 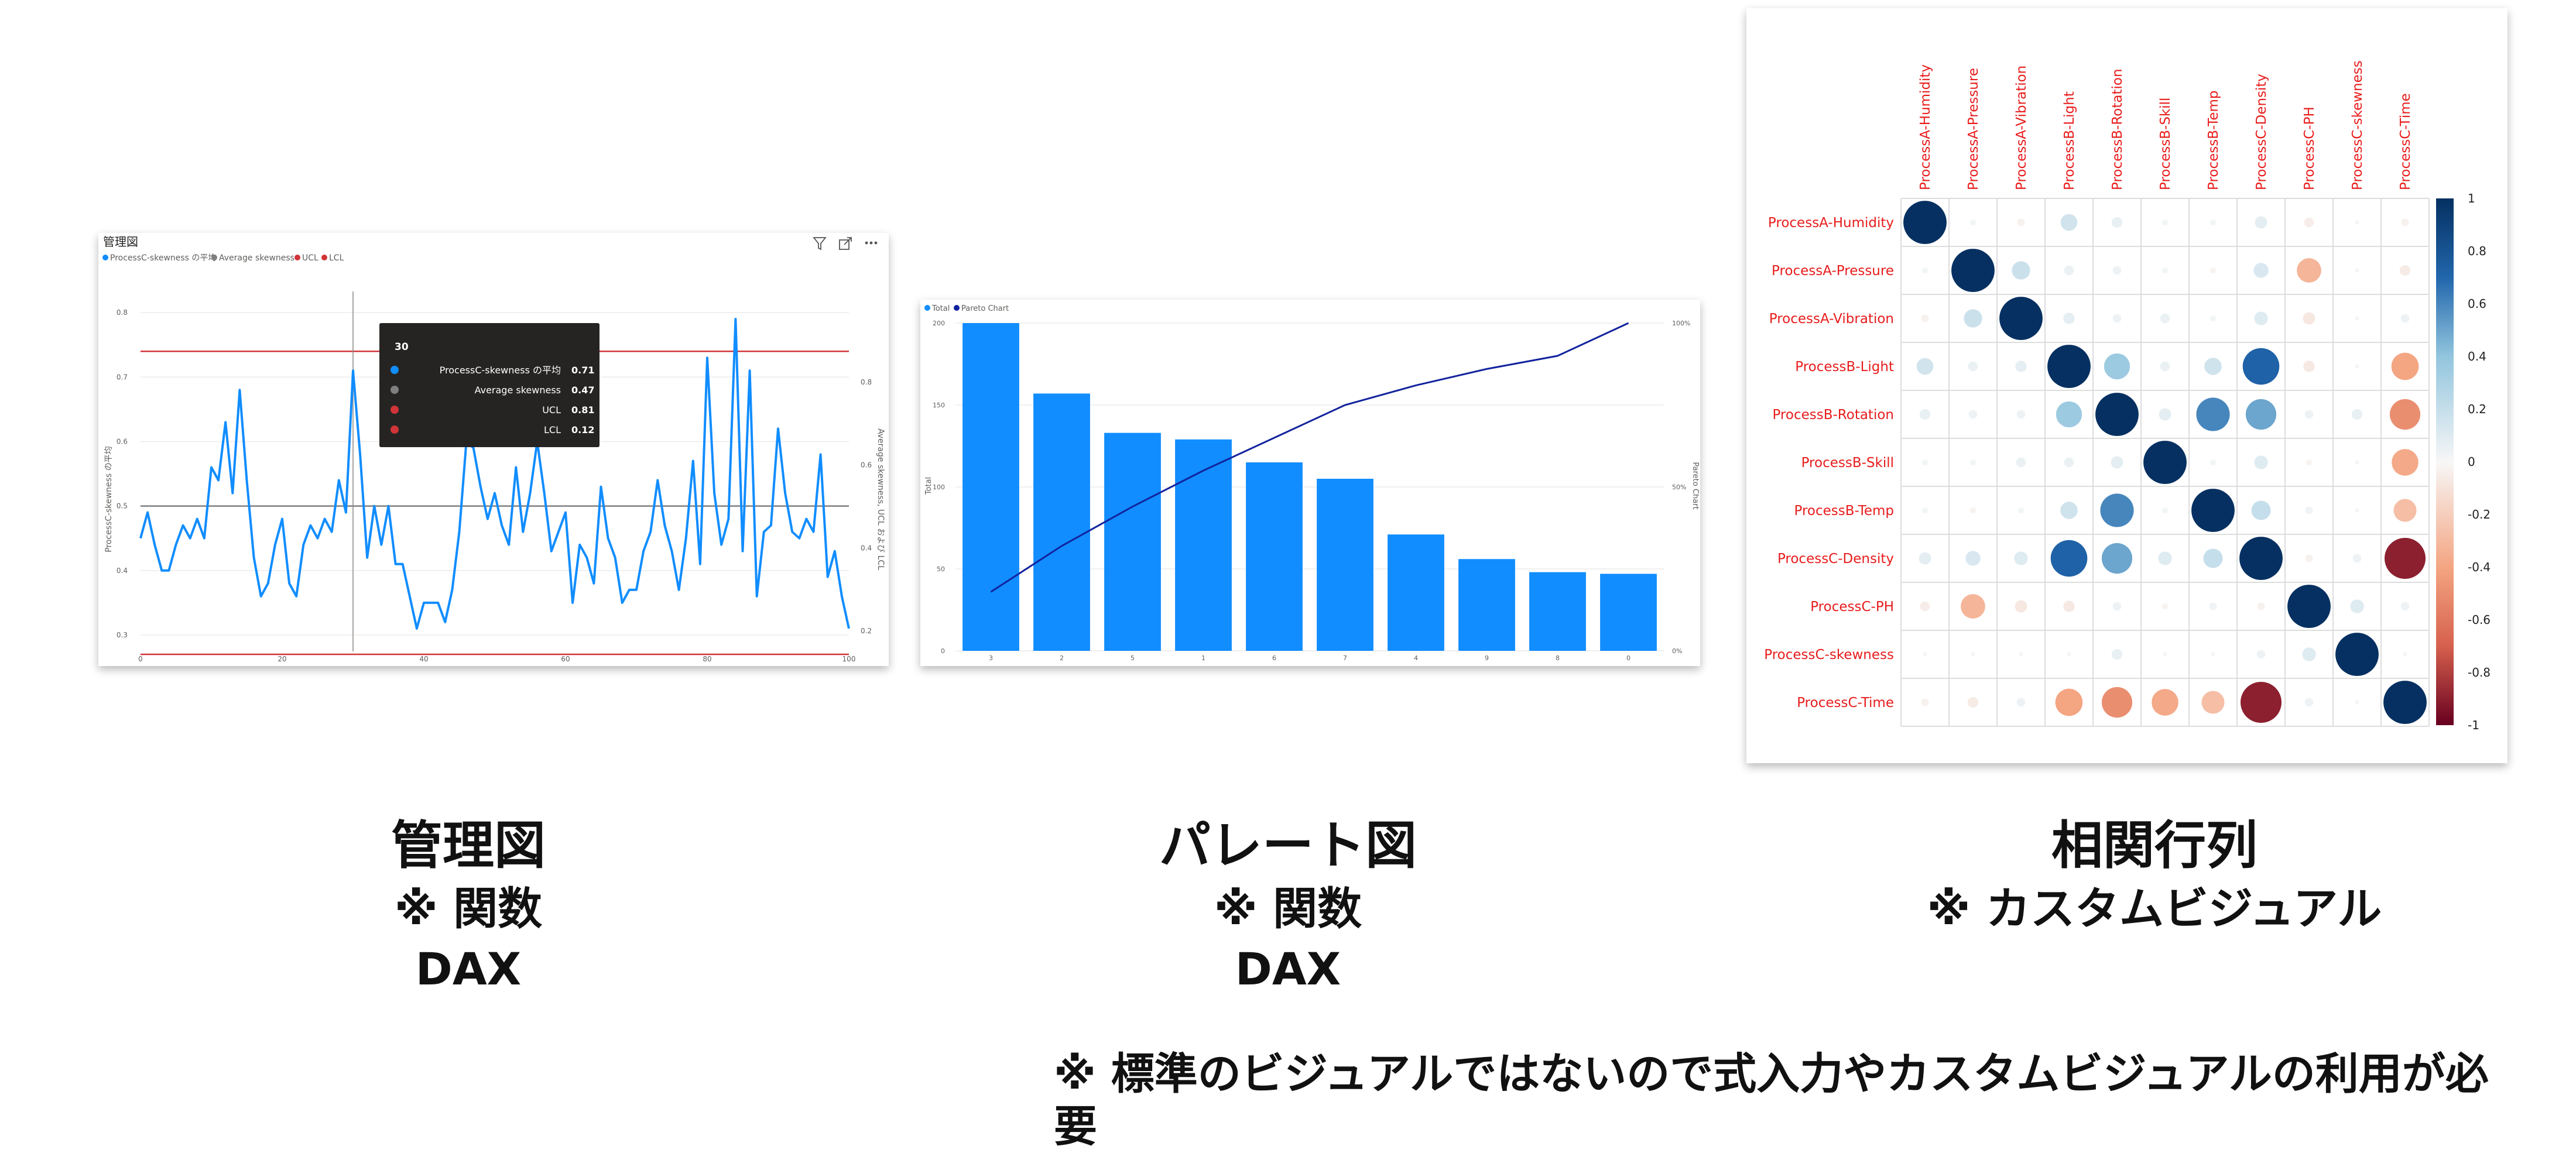 I want to click on legend-item-average: Average skewness, so click(x=256, y=258).